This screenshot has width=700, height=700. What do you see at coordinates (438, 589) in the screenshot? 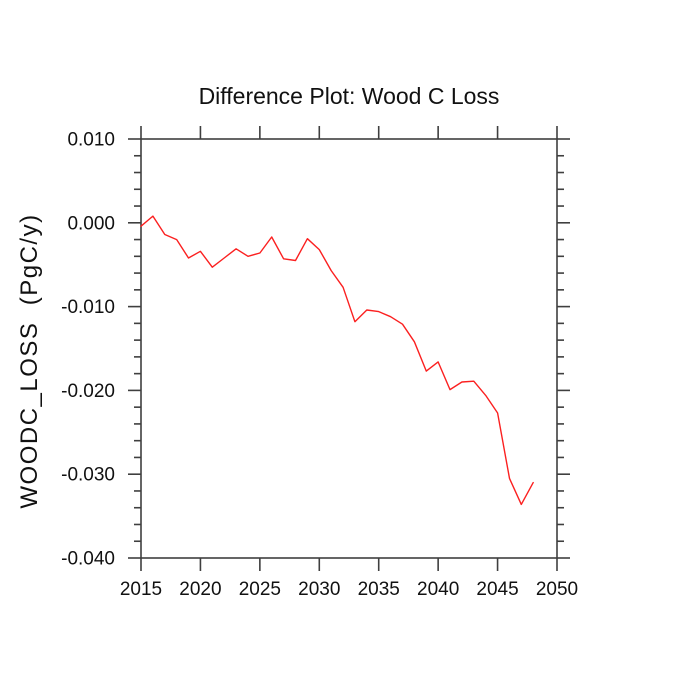
I see `x-tick-label: 2040` at bounding box center [438, 589].